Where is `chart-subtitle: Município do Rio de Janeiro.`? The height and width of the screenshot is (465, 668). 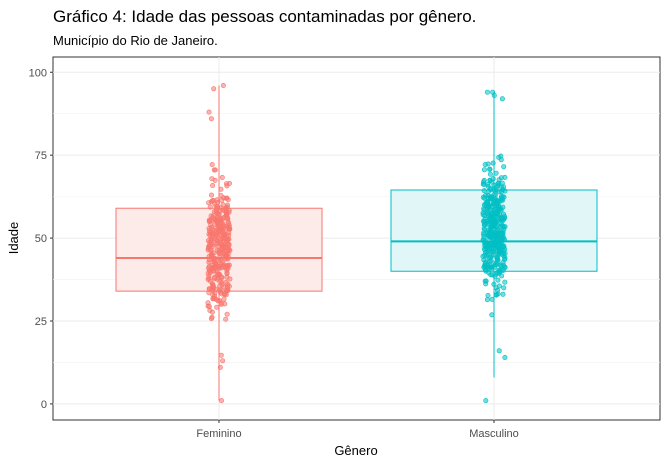 chart-subtitle: Município do Rio de Janeiro. is located at coordinates (135, 40).